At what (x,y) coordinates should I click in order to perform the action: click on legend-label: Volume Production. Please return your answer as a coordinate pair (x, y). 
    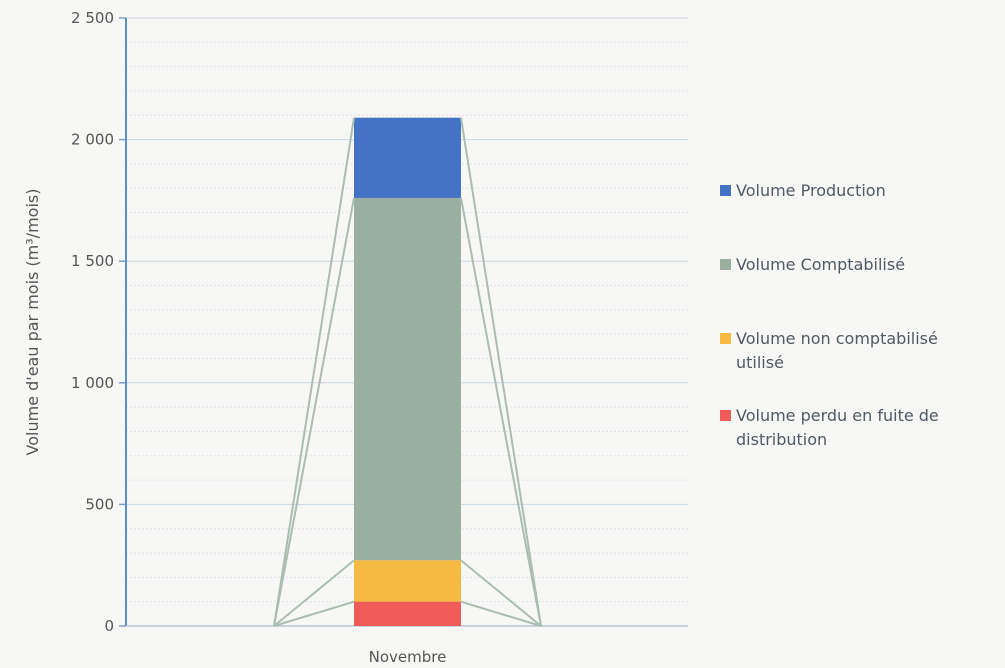
    Looking at the image, I should click on (811, 190).